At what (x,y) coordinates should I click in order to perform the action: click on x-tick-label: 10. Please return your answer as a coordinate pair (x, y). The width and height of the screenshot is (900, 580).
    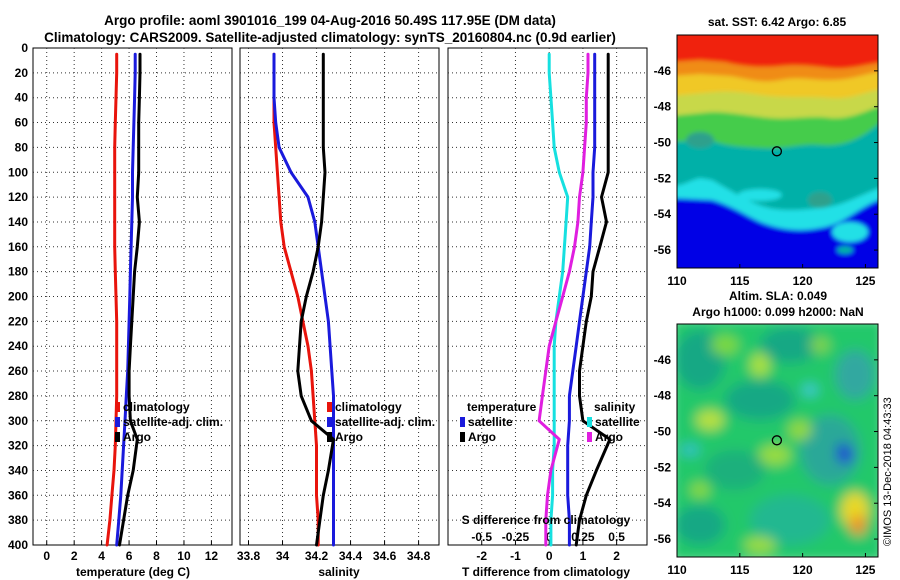
    Looking at the image, I should click on (184, 556).